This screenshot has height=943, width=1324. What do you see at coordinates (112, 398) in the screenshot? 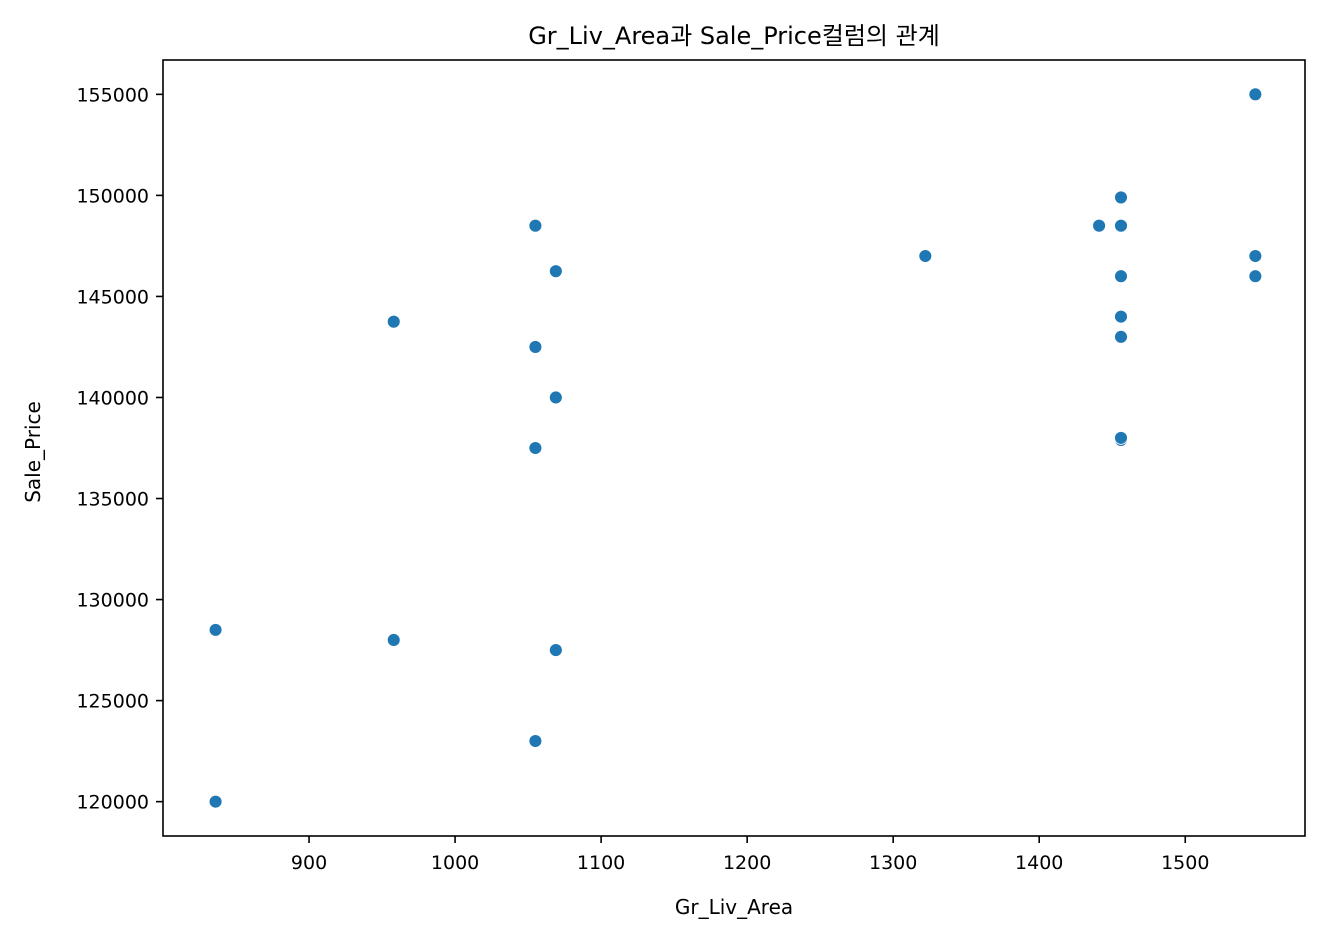
I see `y-tick-label: 140000` at bounding box center [112, 398].